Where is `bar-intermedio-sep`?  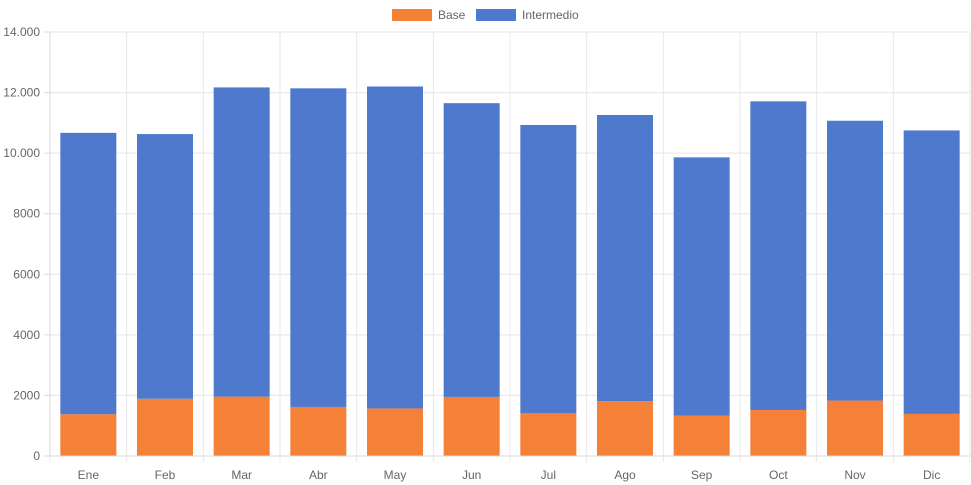 bar-intermedio-sep is located at coordinates (701, 286).